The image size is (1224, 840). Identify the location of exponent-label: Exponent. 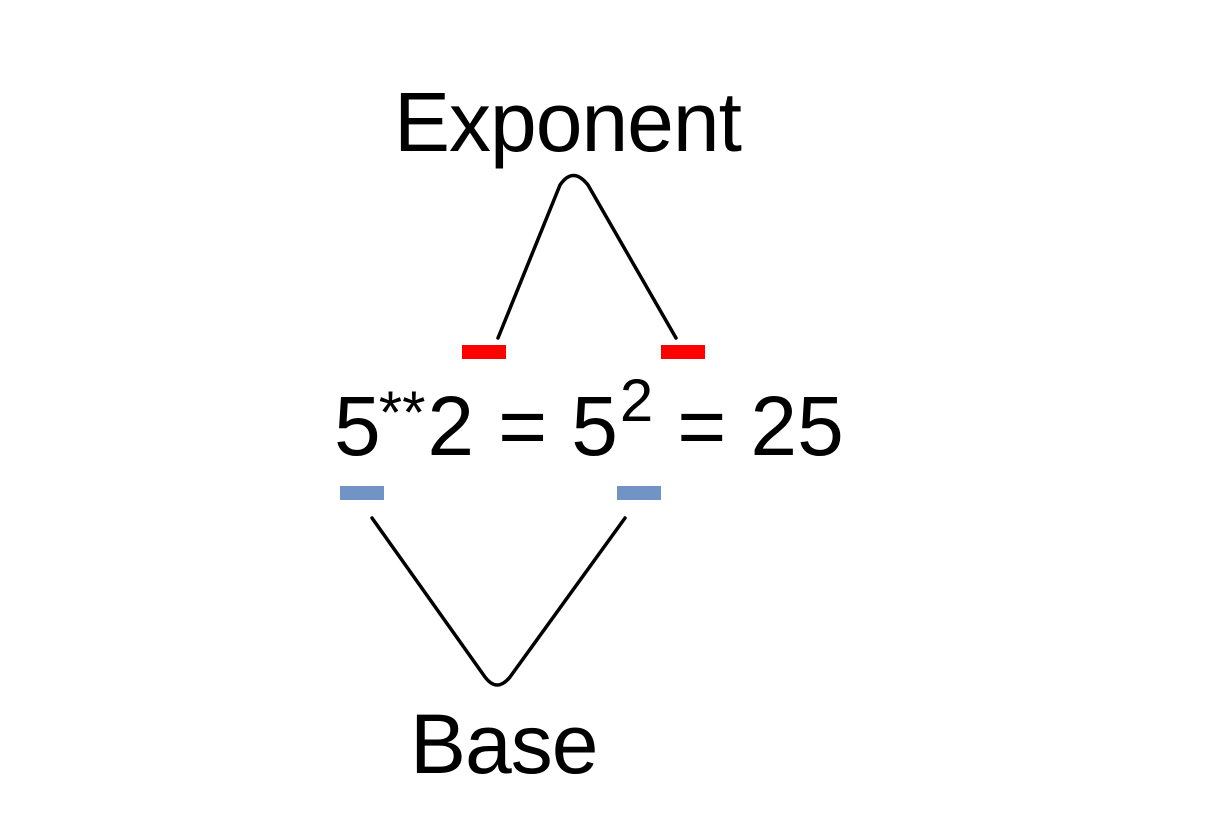
(568, 122).